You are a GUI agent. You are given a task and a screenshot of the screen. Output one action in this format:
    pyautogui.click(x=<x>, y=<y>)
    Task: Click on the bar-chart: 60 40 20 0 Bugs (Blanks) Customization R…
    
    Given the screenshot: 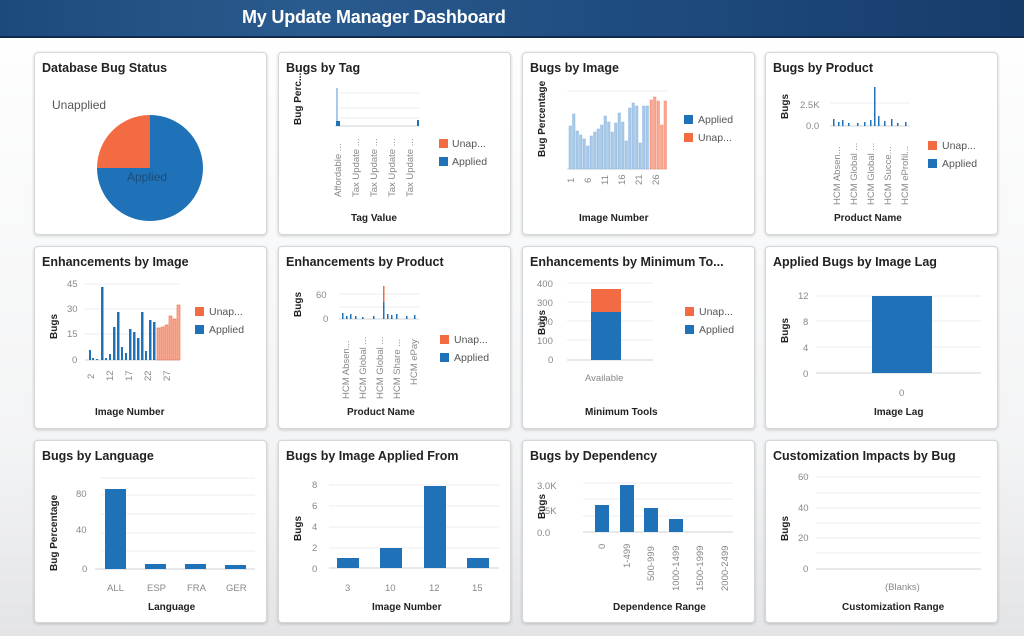 What is the action you would take?
    pyautogui.click(x=880, y=542)
    